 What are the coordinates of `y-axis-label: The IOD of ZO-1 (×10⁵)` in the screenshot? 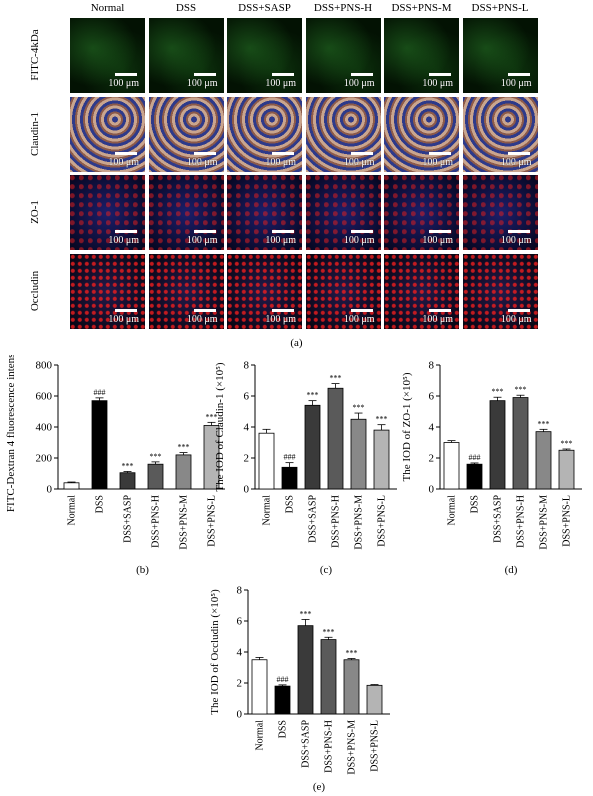 It's located at (407, 426).